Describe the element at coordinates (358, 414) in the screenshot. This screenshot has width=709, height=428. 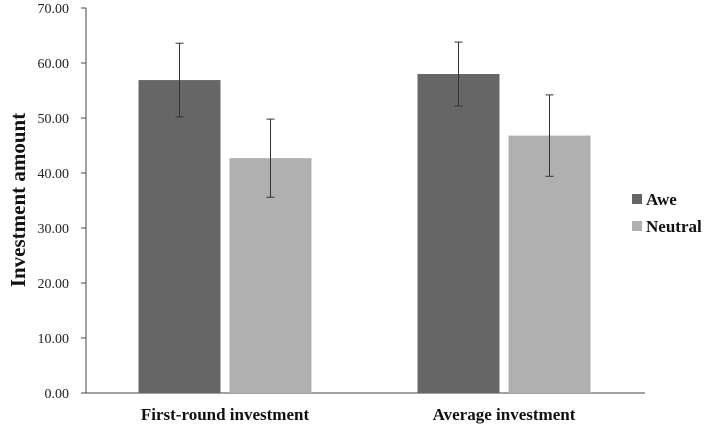
I see `x-categories: First-round investment Average investment` at that location.